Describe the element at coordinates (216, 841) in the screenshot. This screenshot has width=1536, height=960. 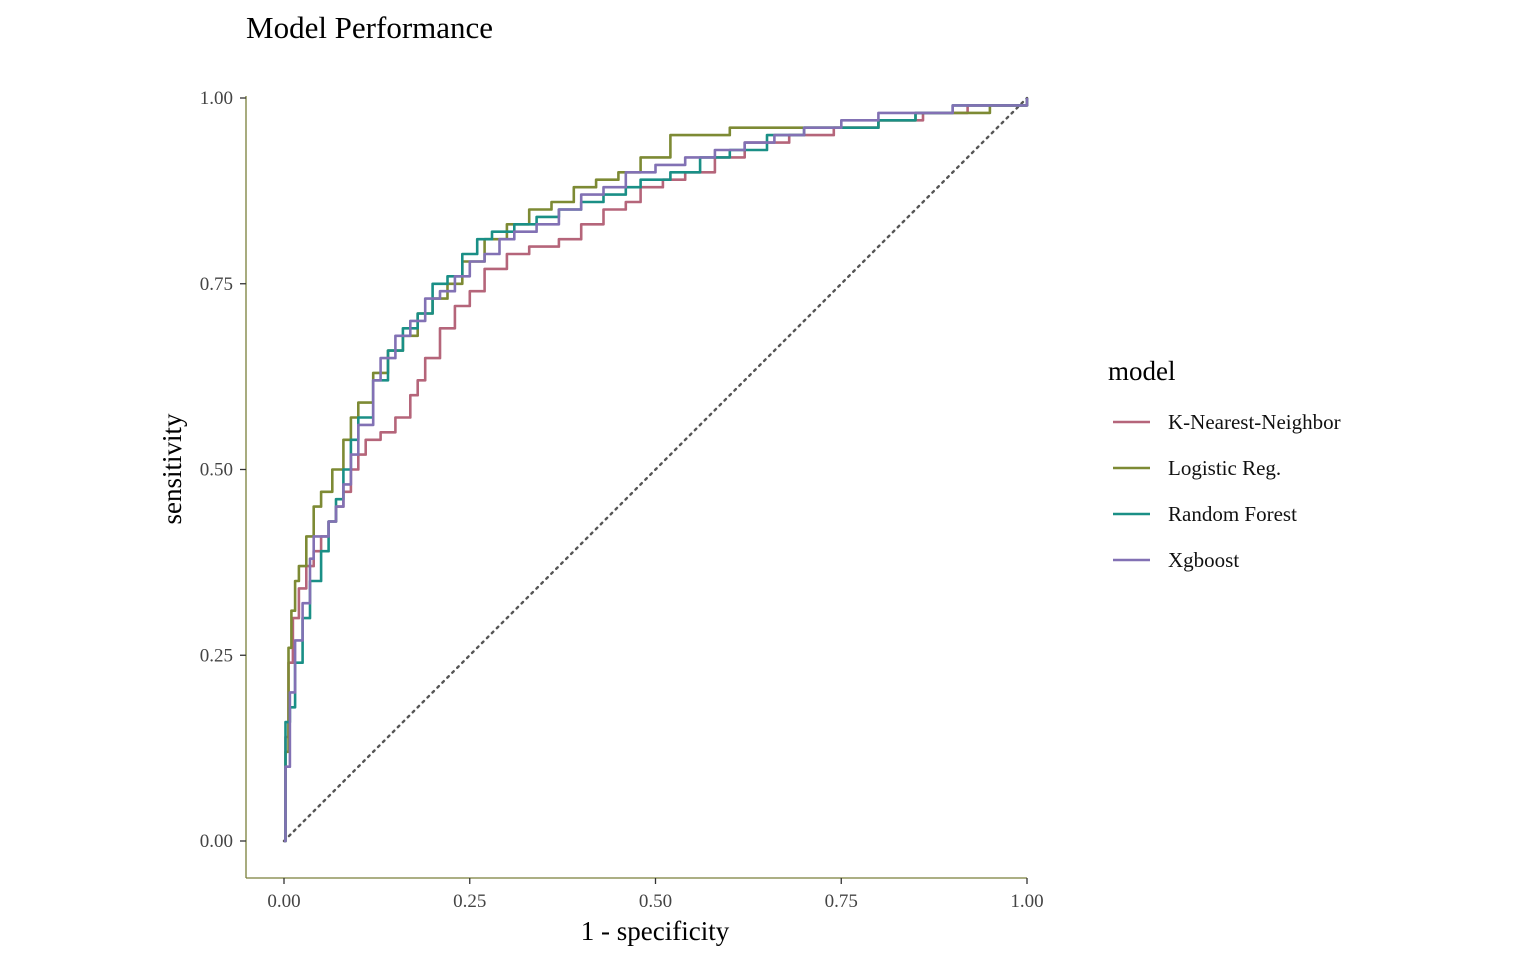
I see `y-tick-label: 0.00` at that location.